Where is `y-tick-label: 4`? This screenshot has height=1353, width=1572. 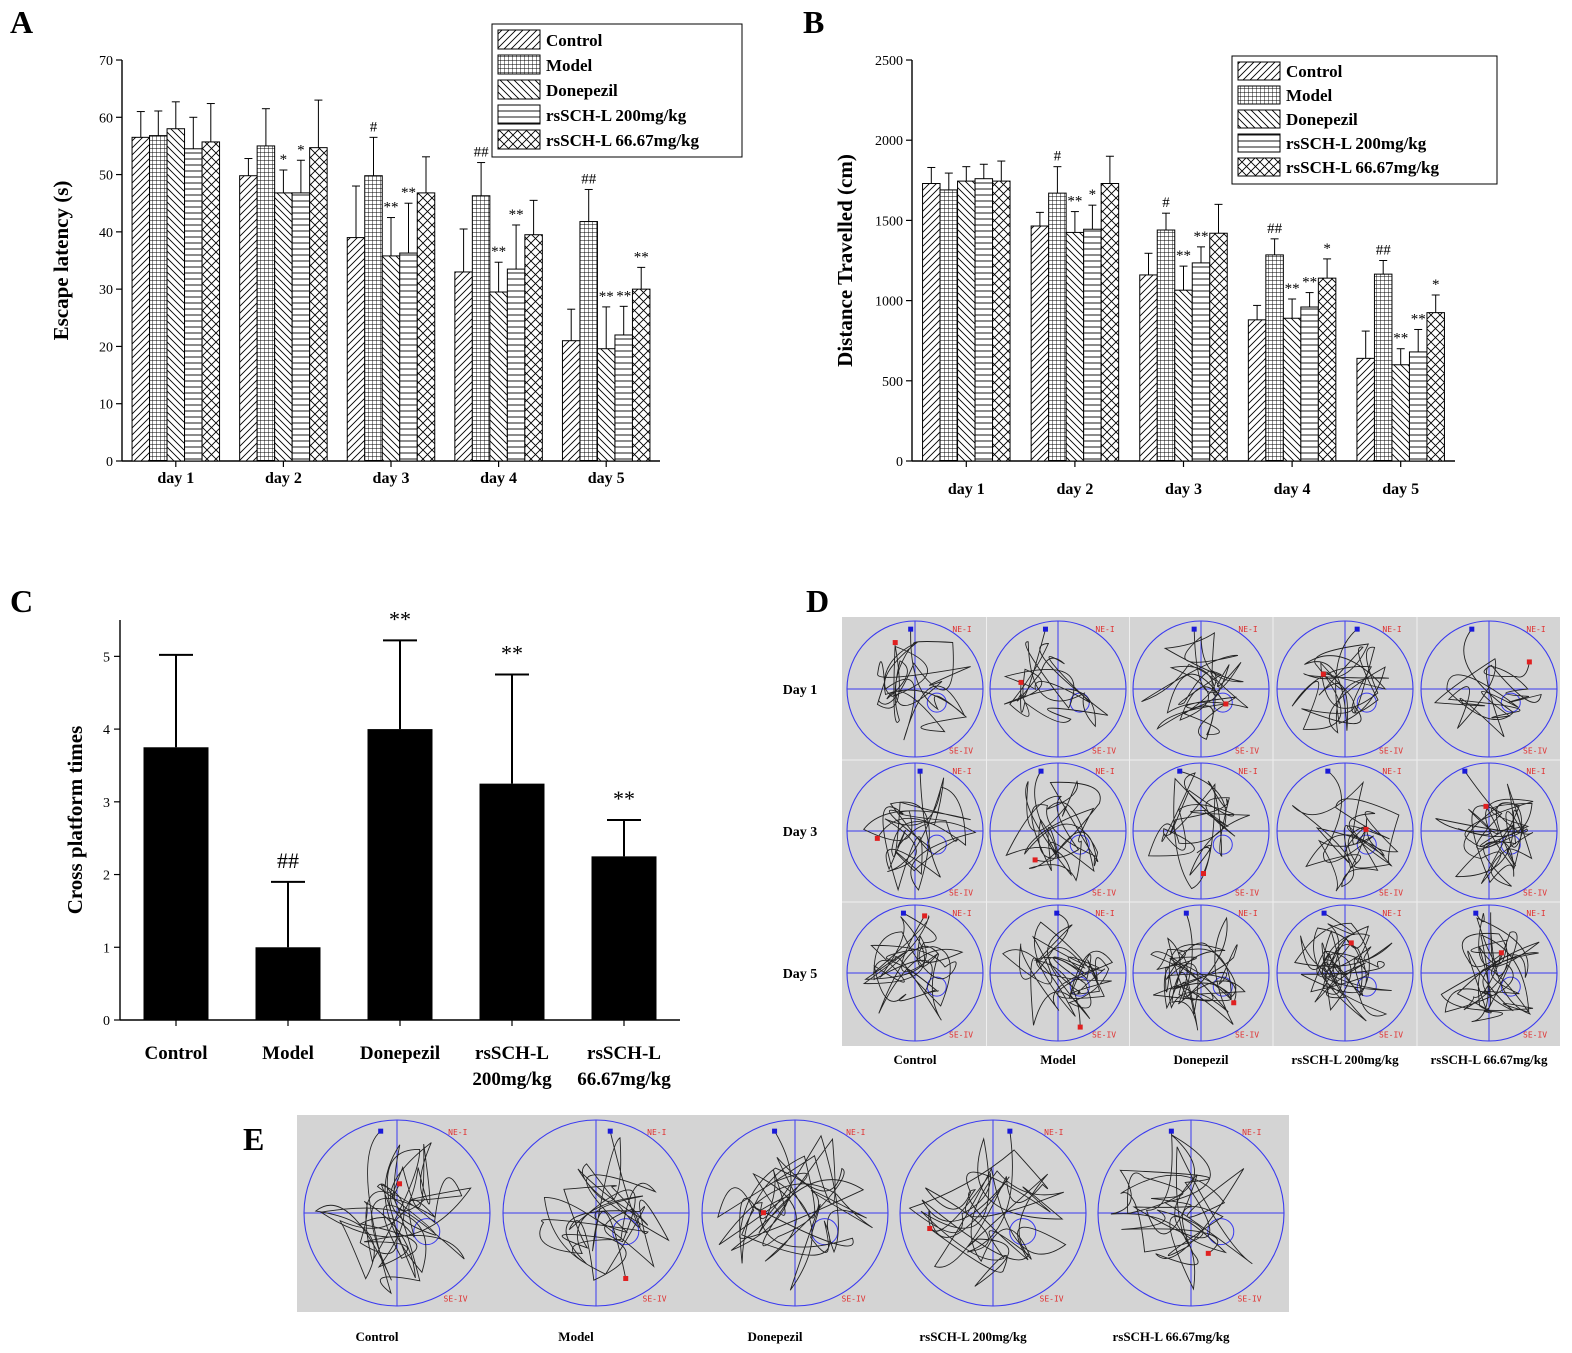 y-tick-label: 4 is located at coordinates (106, 730).